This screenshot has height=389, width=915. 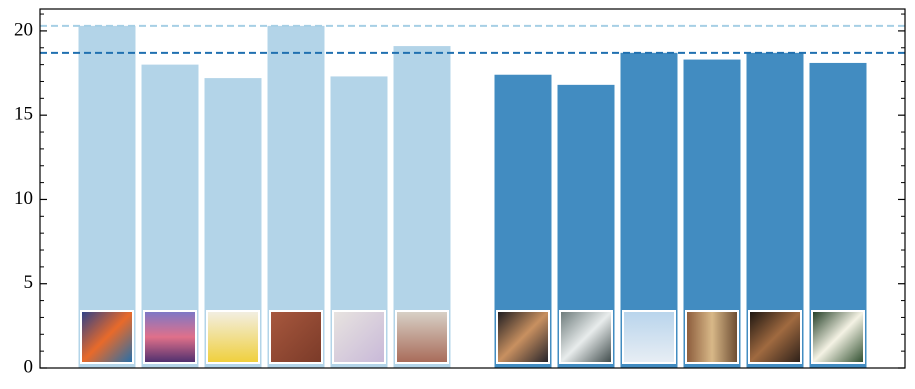 What do you see at coordinates (23, 198) in the screenshot?
I see `y-tick-label: 10` at bounding box center [23, 198].